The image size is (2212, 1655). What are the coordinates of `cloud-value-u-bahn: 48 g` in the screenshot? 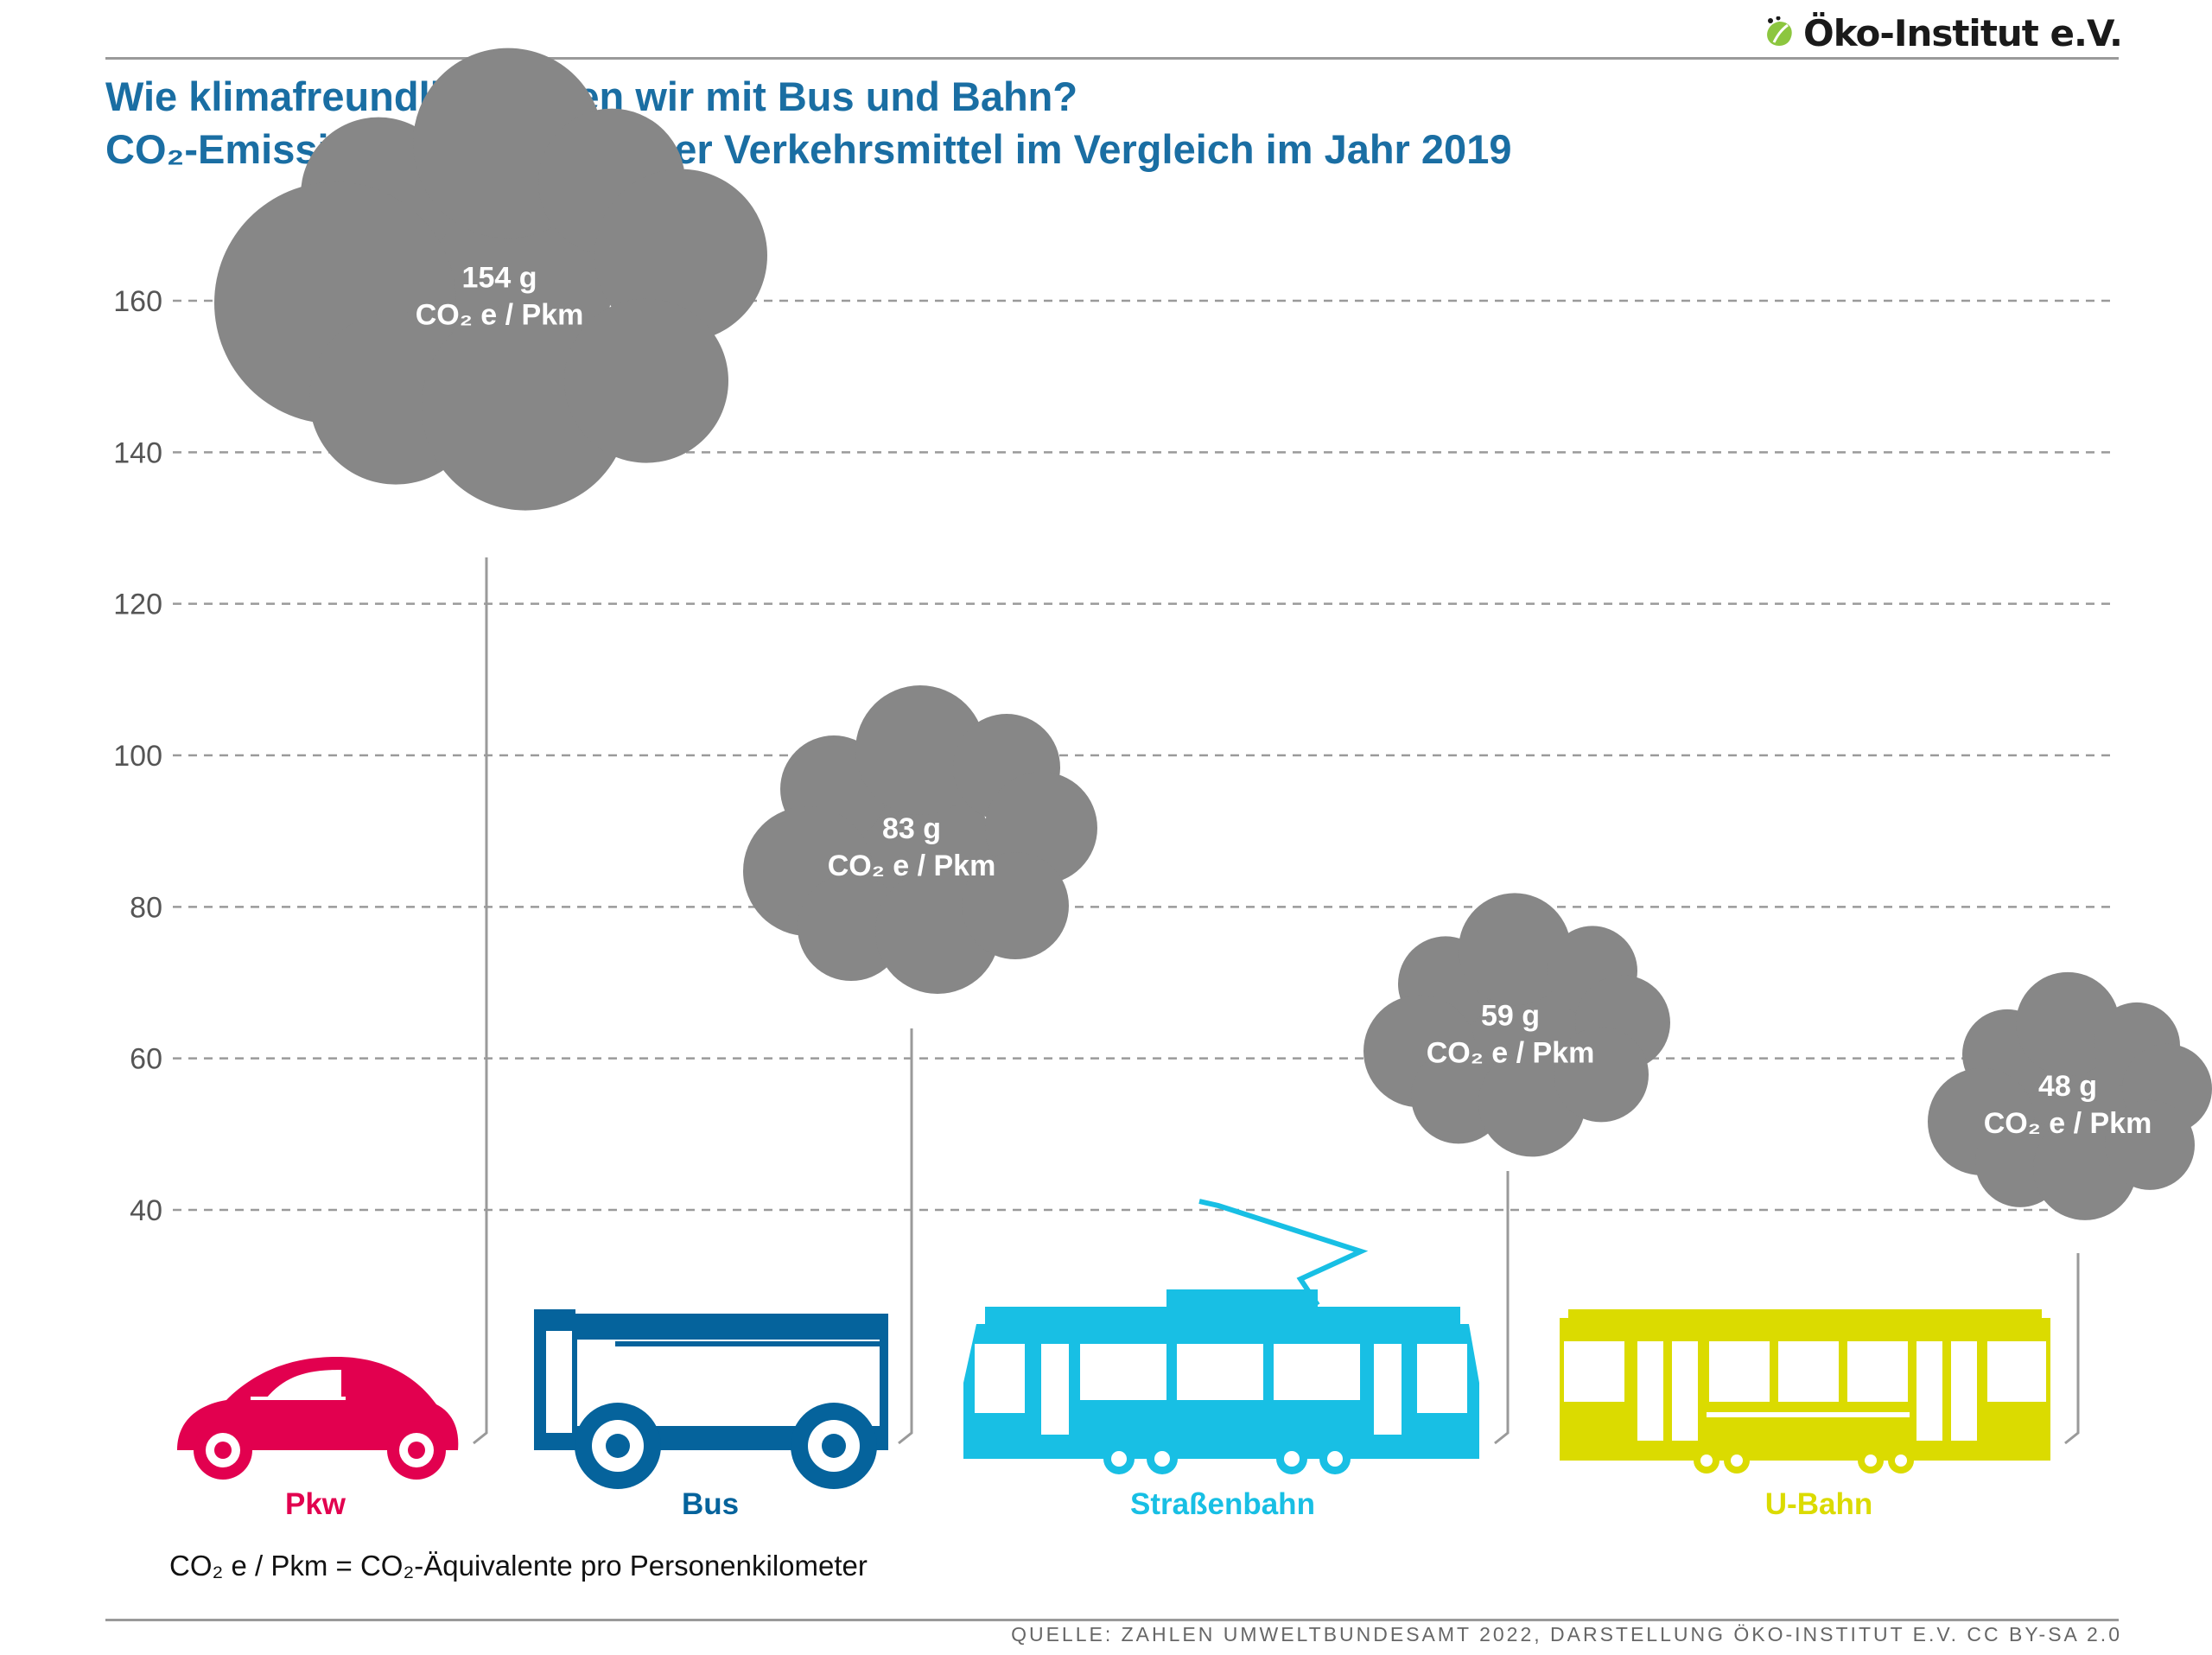 It's located at (2067, 1086).